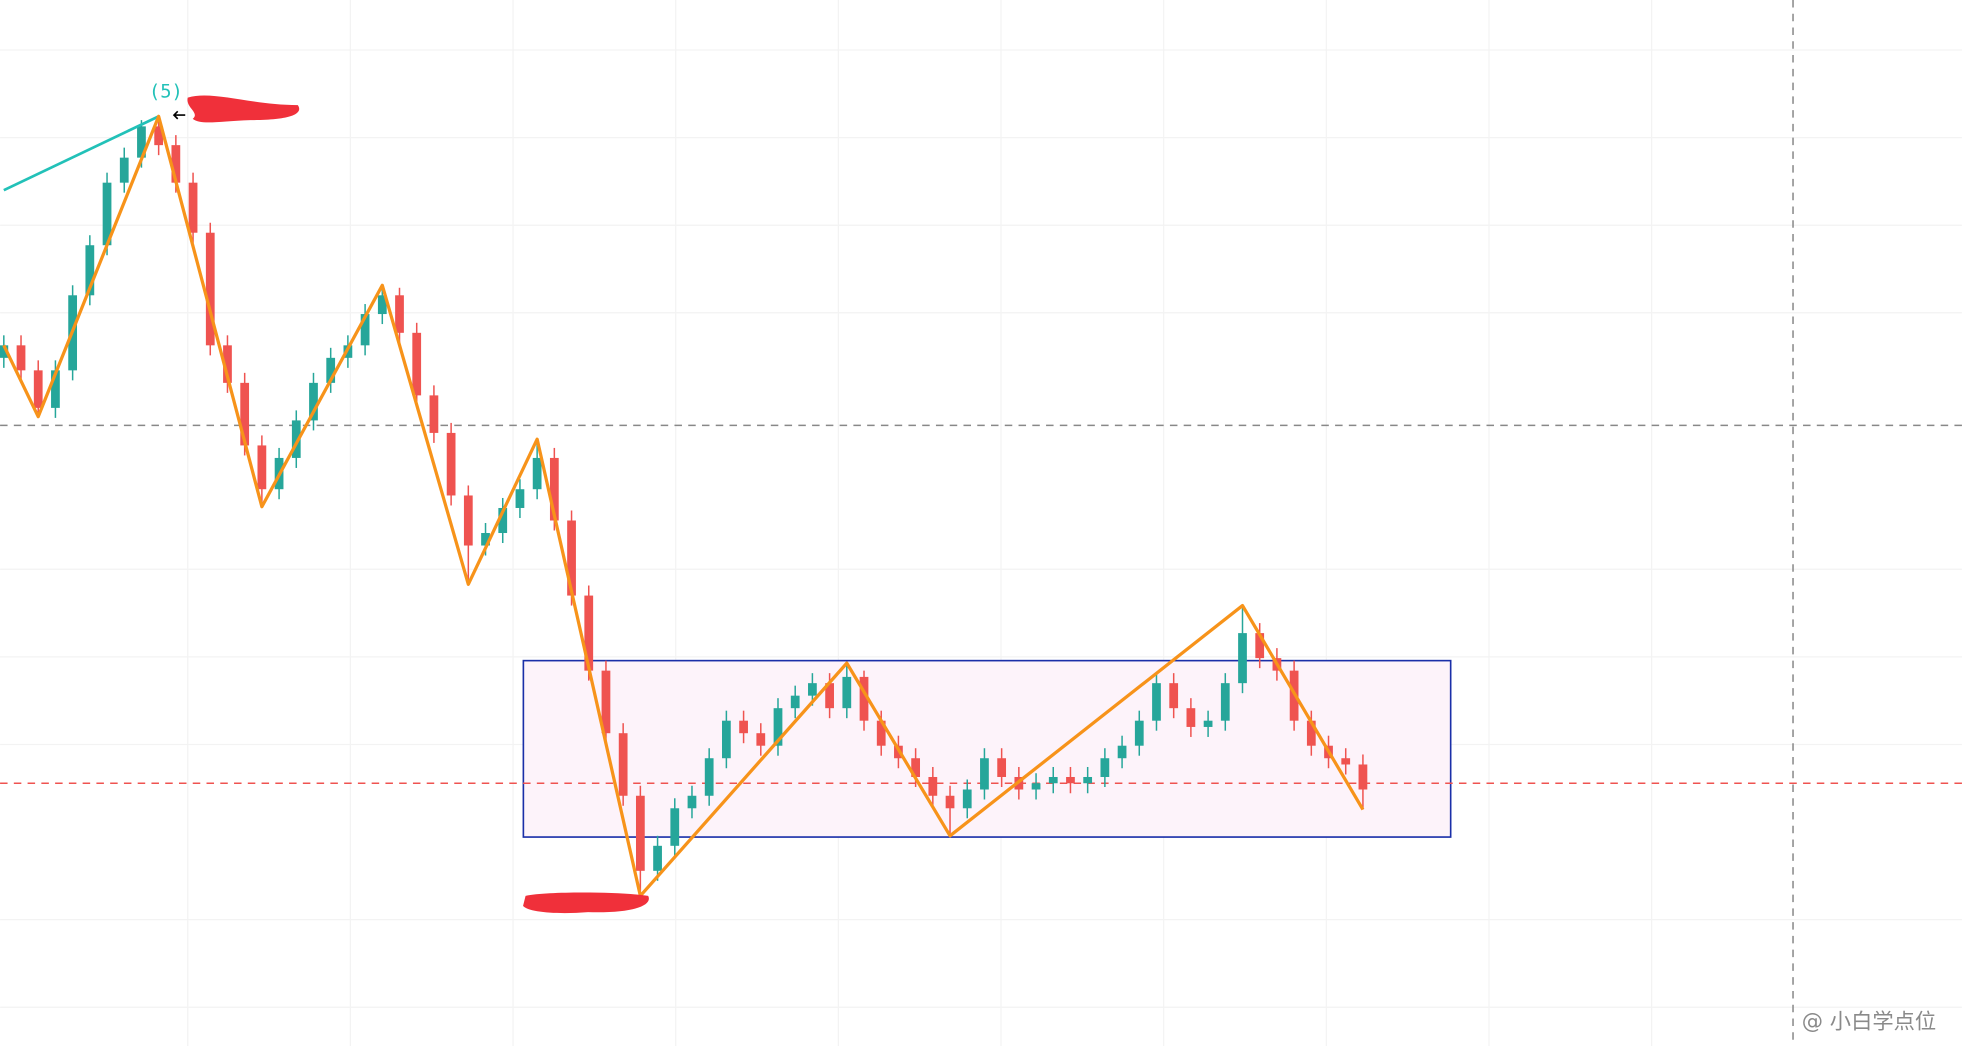  What do you see at coordinates (81, 153) in the screenshot?
I see `trend-line` at bounding box center [81, 153].